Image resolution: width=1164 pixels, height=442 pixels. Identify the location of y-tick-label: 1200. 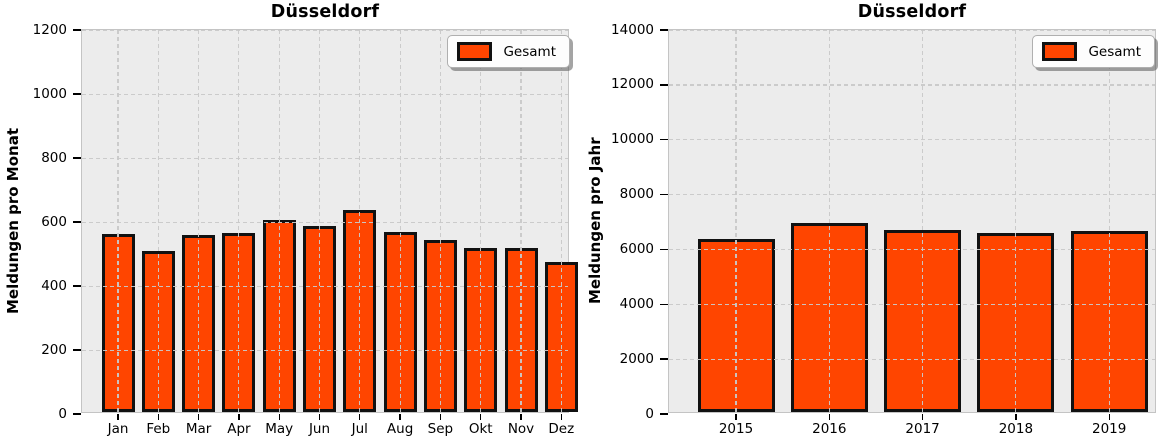
(49, 29).